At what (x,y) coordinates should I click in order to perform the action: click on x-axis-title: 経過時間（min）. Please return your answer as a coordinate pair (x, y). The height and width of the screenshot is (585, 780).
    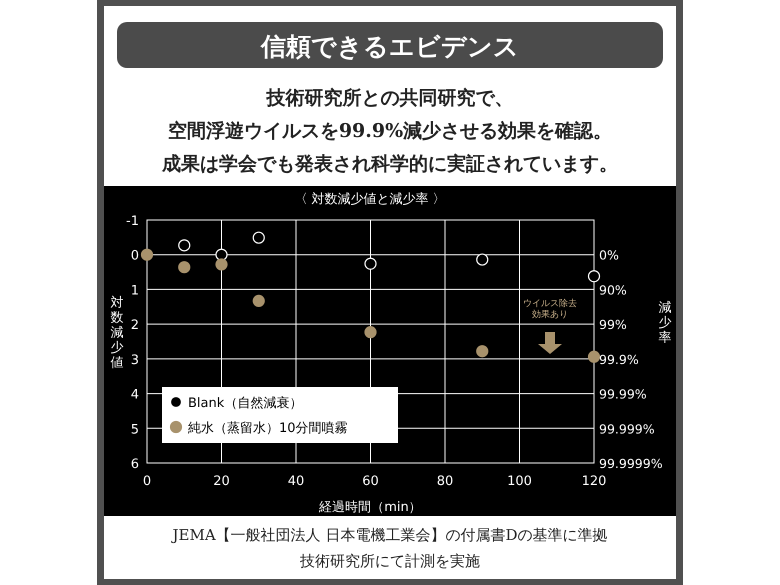
    Looking at the image, I should click on (370, 507).